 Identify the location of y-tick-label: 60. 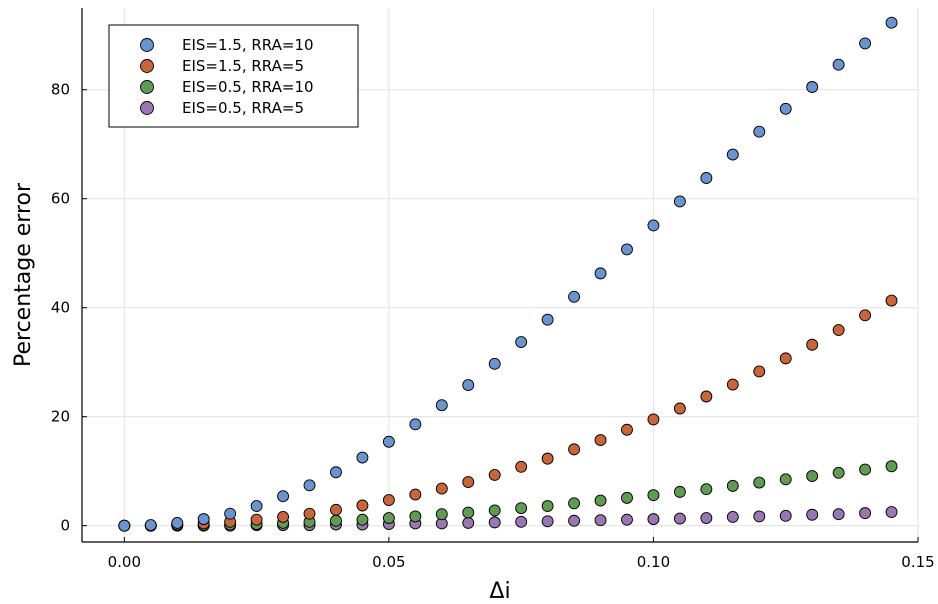
(60, 199).